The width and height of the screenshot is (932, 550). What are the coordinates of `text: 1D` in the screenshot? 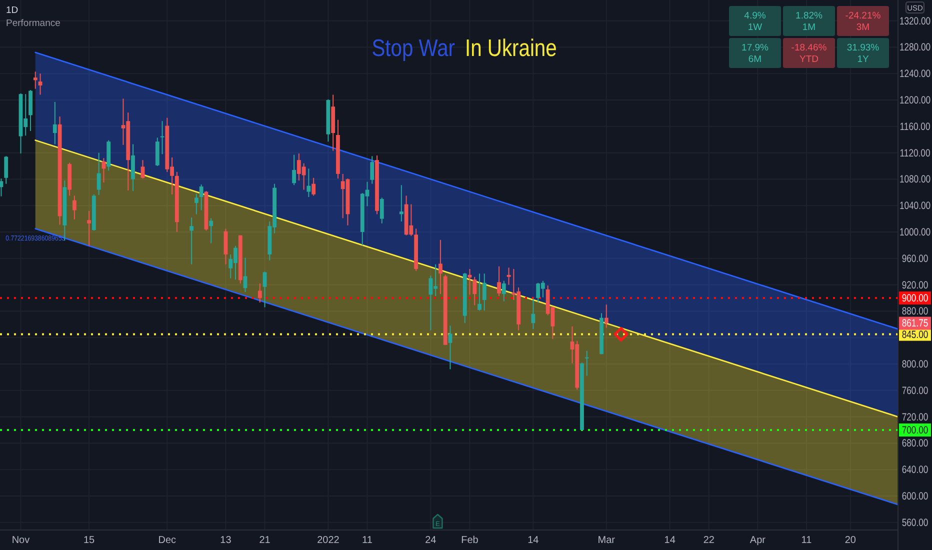 It's located at (12, 10).